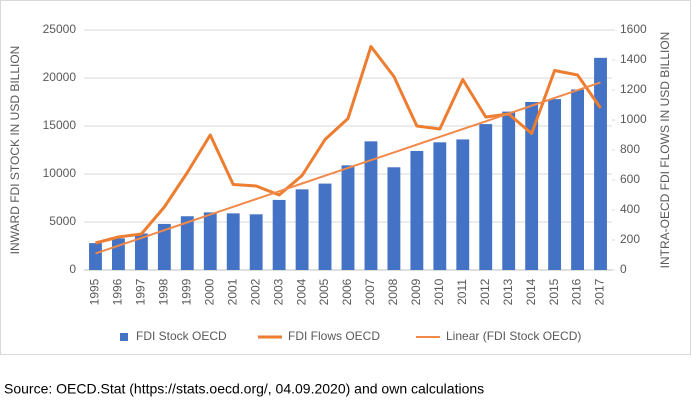  Describe the element at coordinates (633, 59) in the screenshot. I see `y2-tick-label: 1400` at that location.